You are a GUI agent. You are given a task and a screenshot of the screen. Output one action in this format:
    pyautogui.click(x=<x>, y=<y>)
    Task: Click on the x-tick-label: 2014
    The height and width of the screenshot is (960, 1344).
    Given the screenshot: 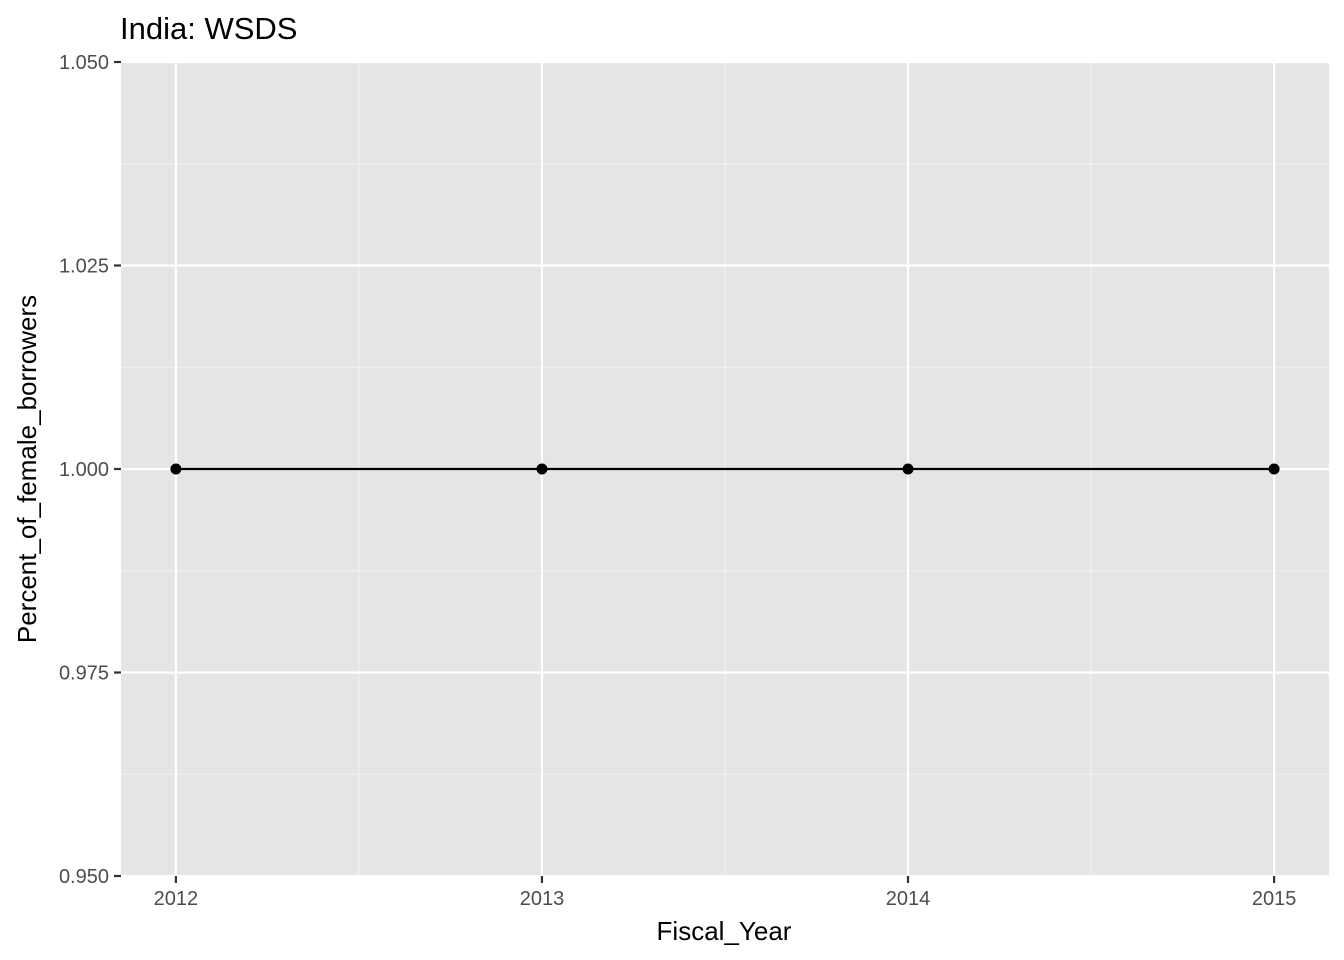 What is the action you would take?
    pyautogui.click(x=908, y=899)
    